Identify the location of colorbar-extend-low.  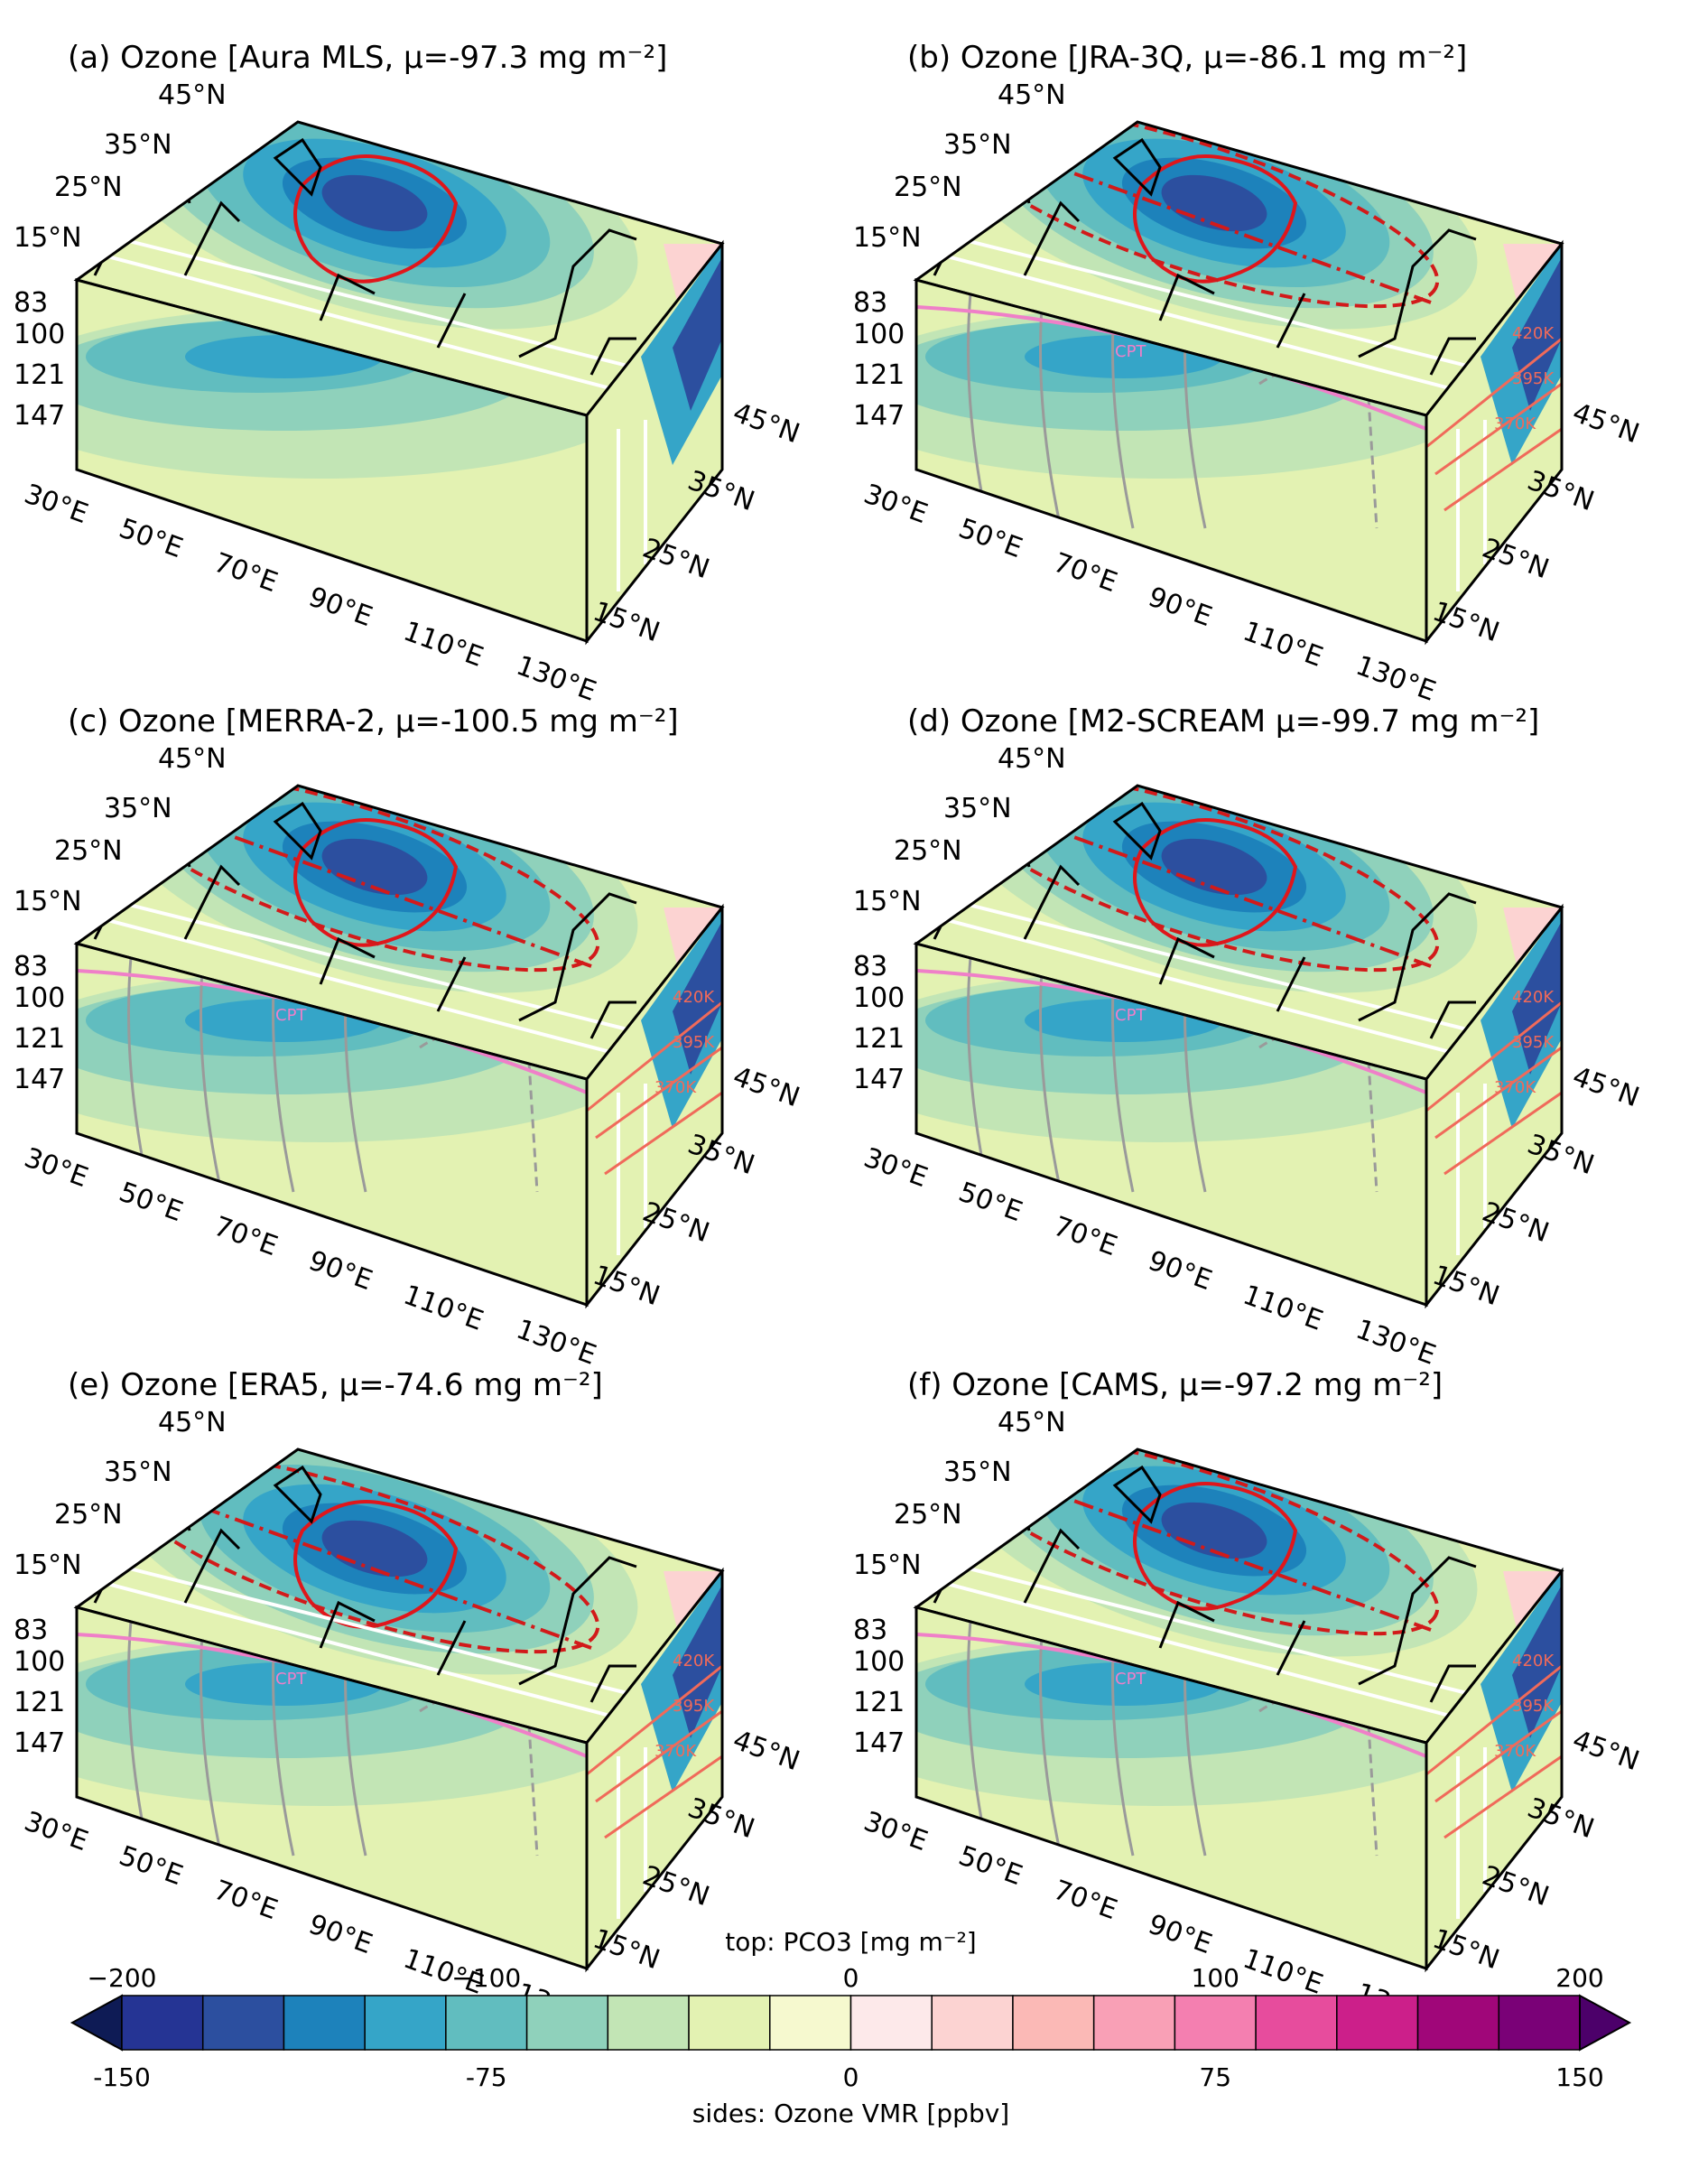
(96, 2023).